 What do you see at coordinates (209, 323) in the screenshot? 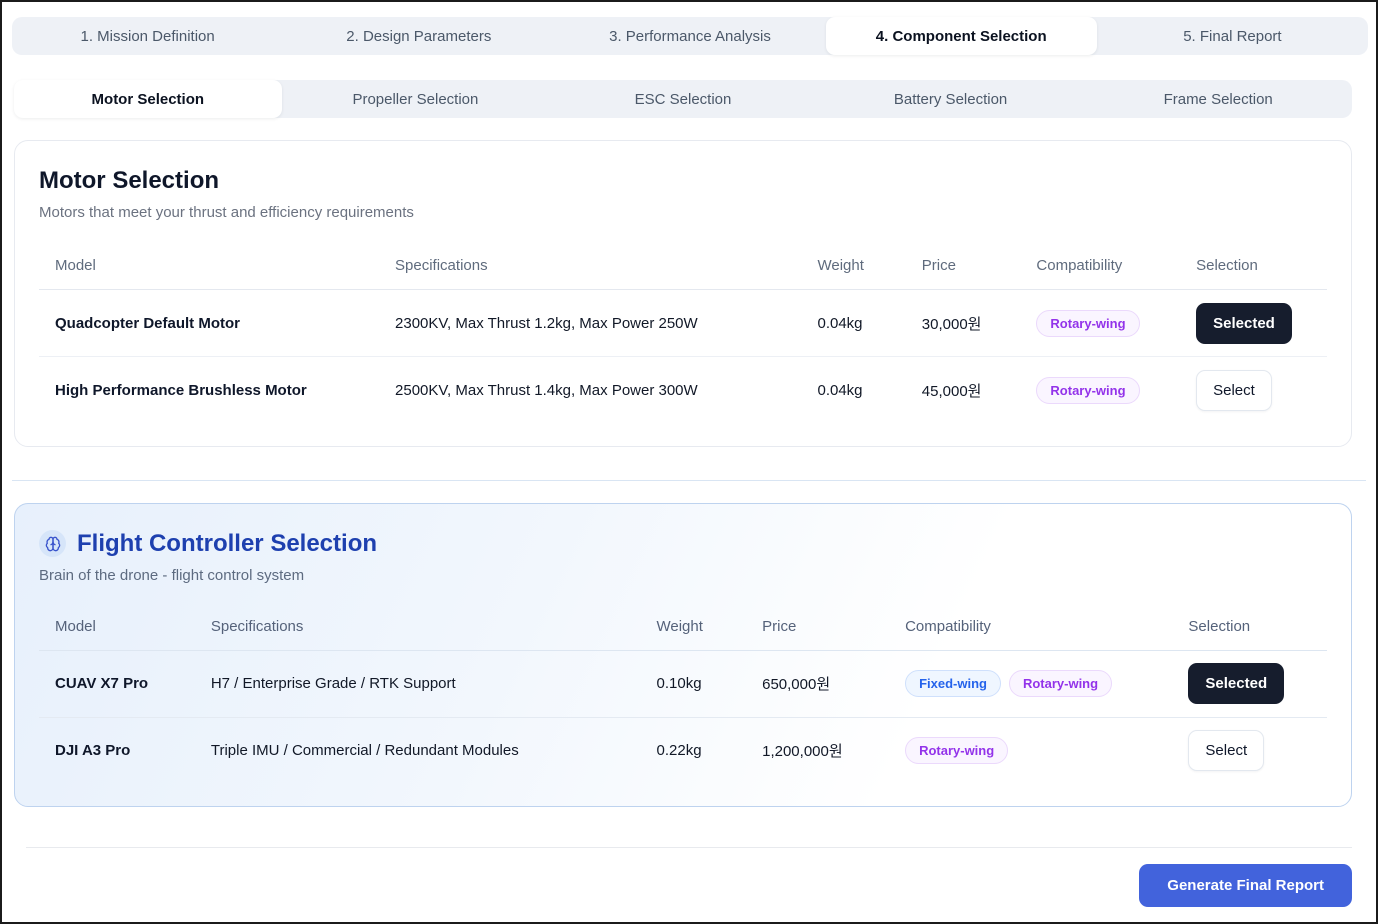
I see `motor-model: Quadcopter Default Motor` at bounding box center [209, 323].